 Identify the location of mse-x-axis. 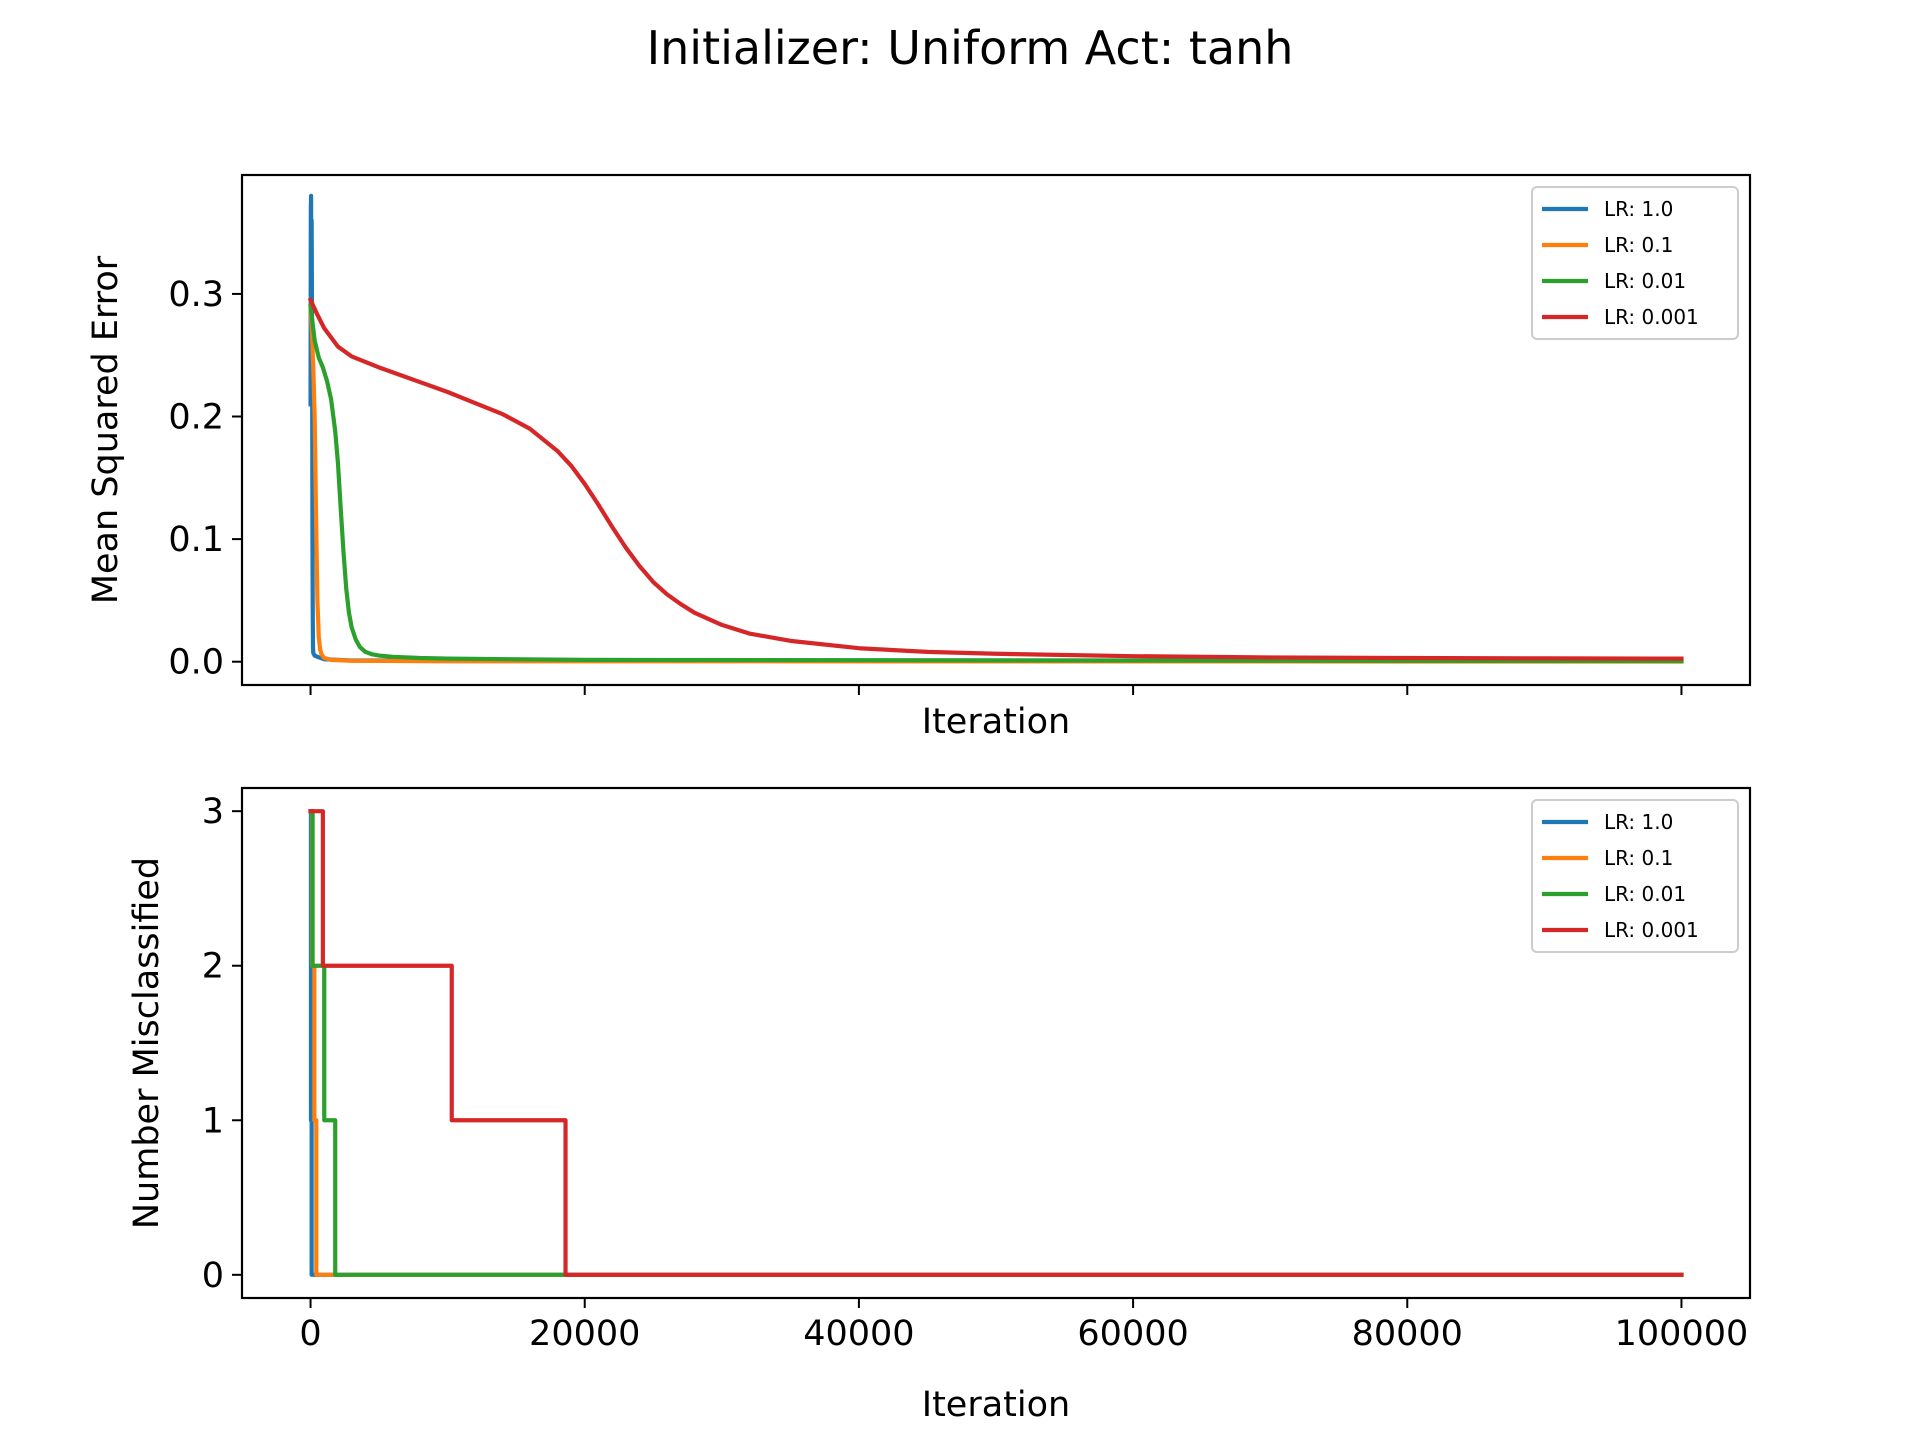
(996, 690).